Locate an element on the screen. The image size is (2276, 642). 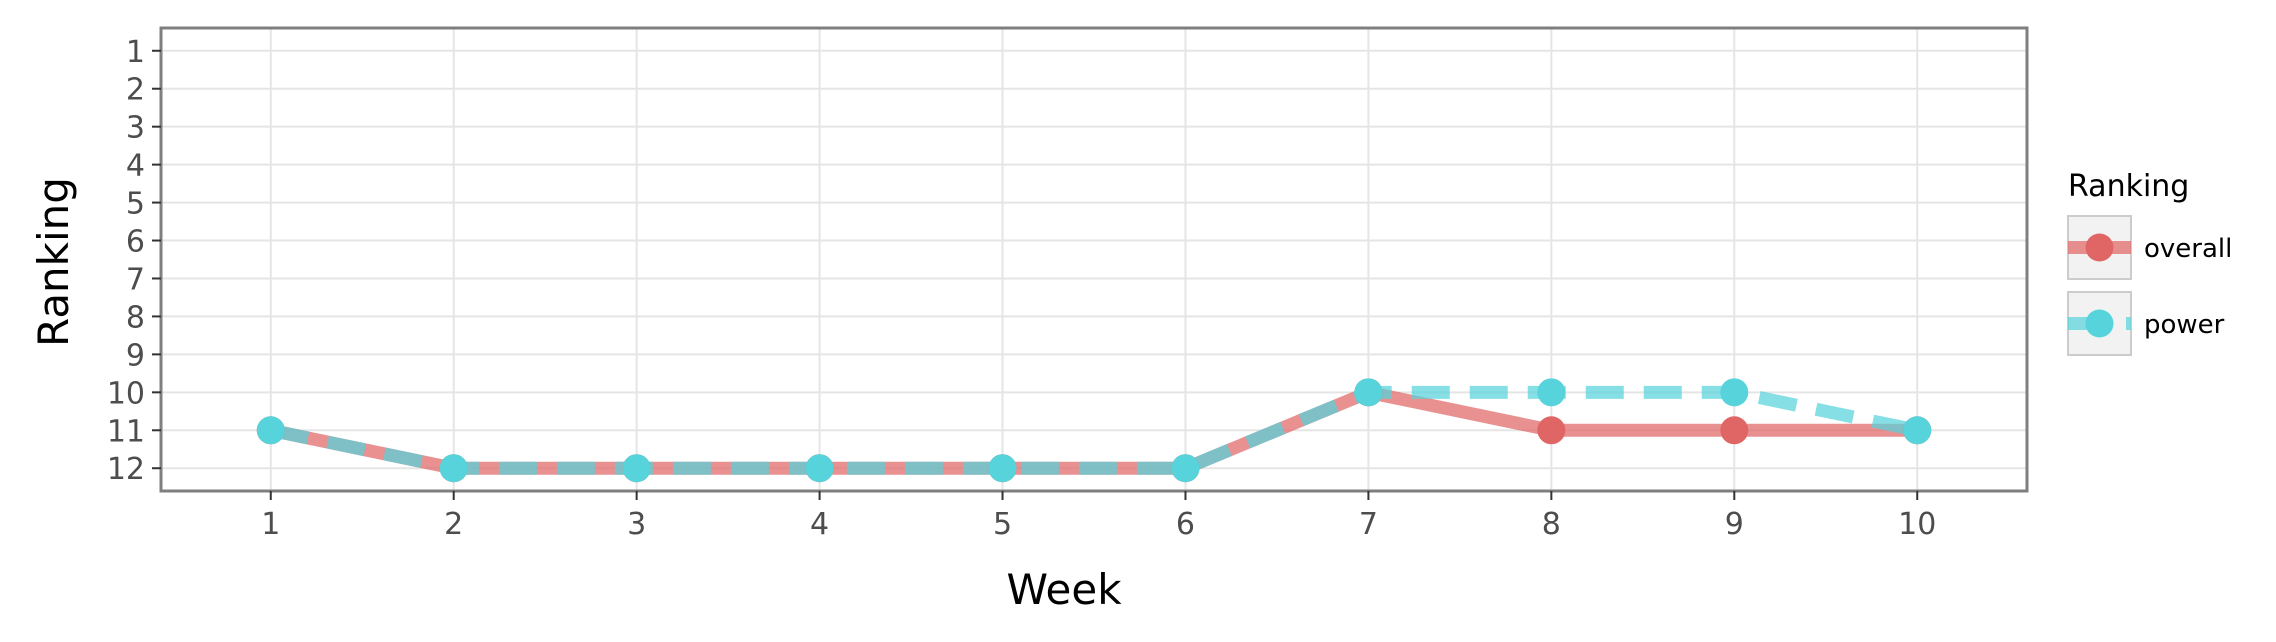
y-tick-label-9: 9 is located at coordinates (135, 355).